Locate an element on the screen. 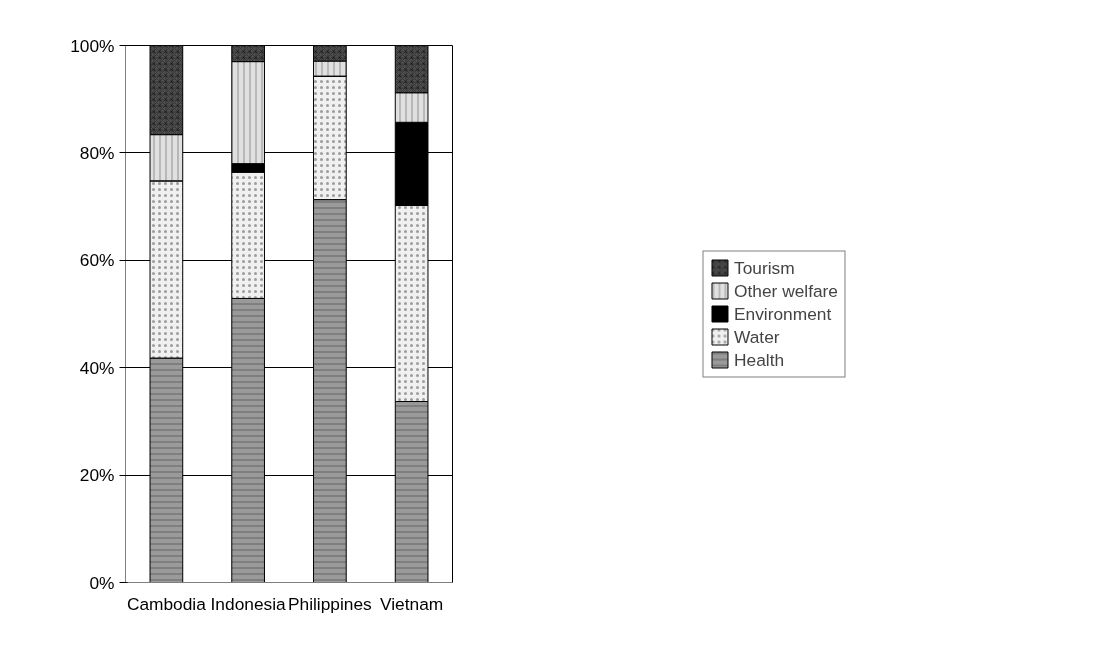 The image size is (1097, 649). legend-label: Other welfare is located at coordinates (786, 290).